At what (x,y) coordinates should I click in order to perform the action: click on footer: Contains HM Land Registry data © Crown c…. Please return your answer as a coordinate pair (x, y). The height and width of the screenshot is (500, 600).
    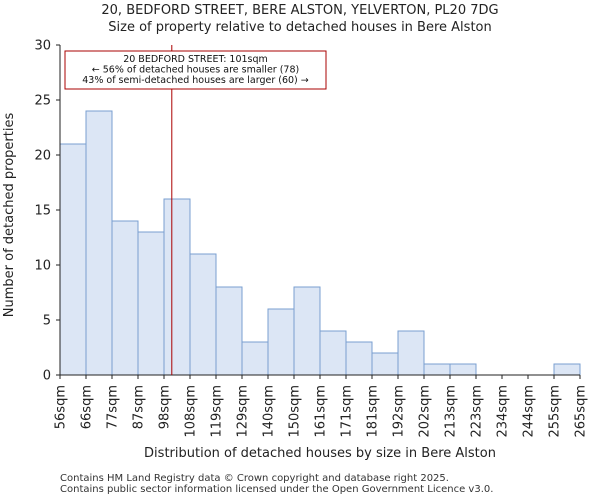
    Looking at the image, I should click on (276, 484).